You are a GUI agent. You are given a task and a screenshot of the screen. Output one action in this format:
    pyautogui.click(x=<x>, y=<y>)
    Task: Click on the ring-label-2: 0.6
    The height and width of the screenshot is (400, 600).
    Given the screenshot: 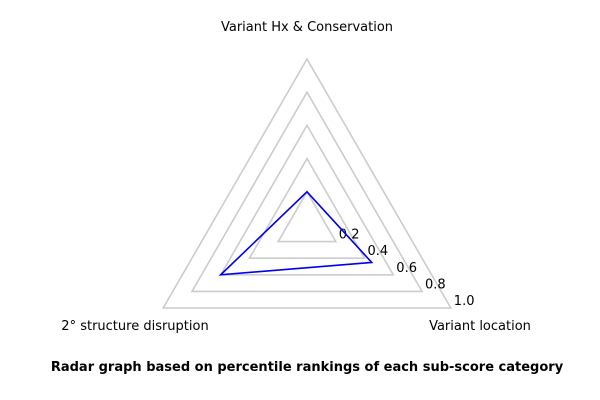 What is the action you would take?
    pyautogui.click(x=406, y=268)
    